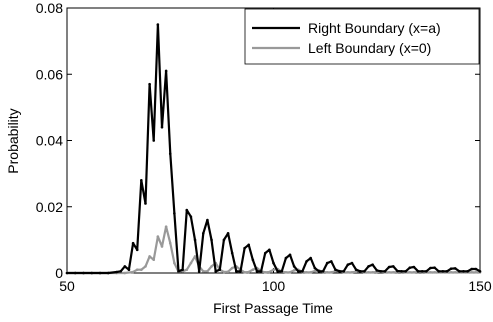 This screenshot has width=493, height=322. What do you see at coordinates (49, 207) in the screenshot?
I see `y-tick-label: 0.02` at bounding box center [49, 207].